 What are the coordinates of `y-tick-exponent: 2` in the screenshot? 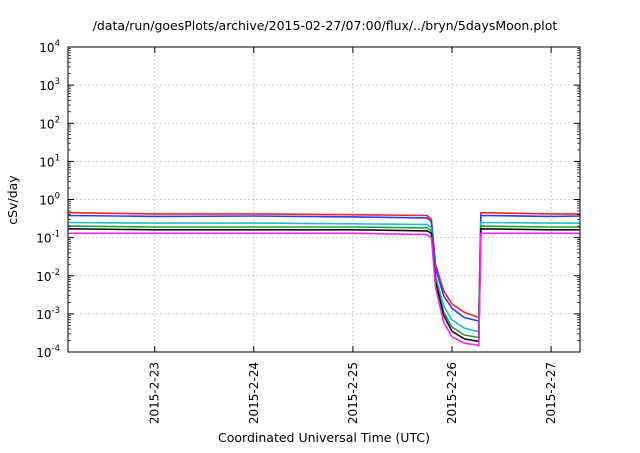 It's located at (57, 120).